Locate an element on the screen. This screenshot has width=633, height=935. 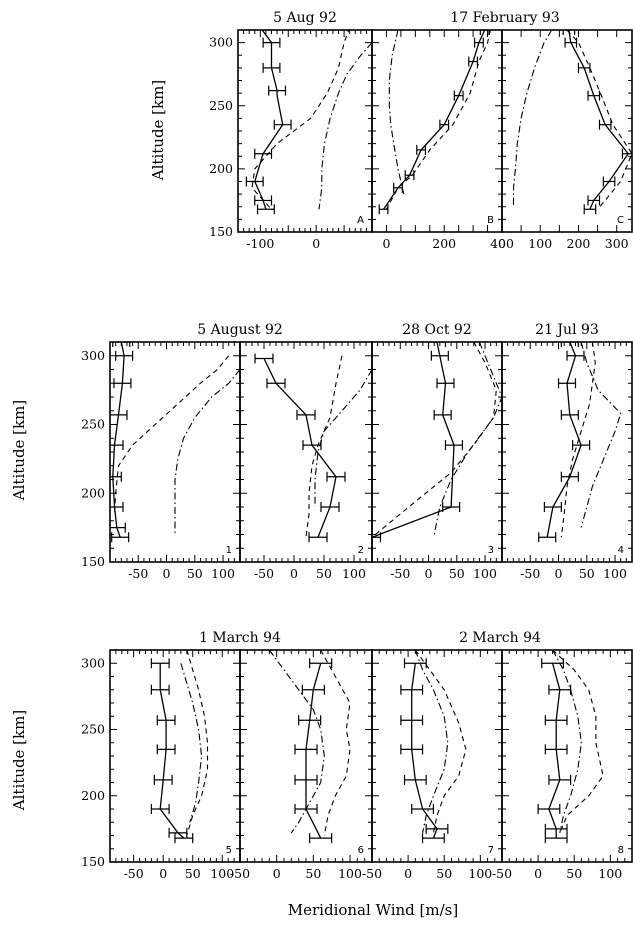
panel-7: -50 0 50 100 7 2 March 94 is located at coordinates (451, 755).